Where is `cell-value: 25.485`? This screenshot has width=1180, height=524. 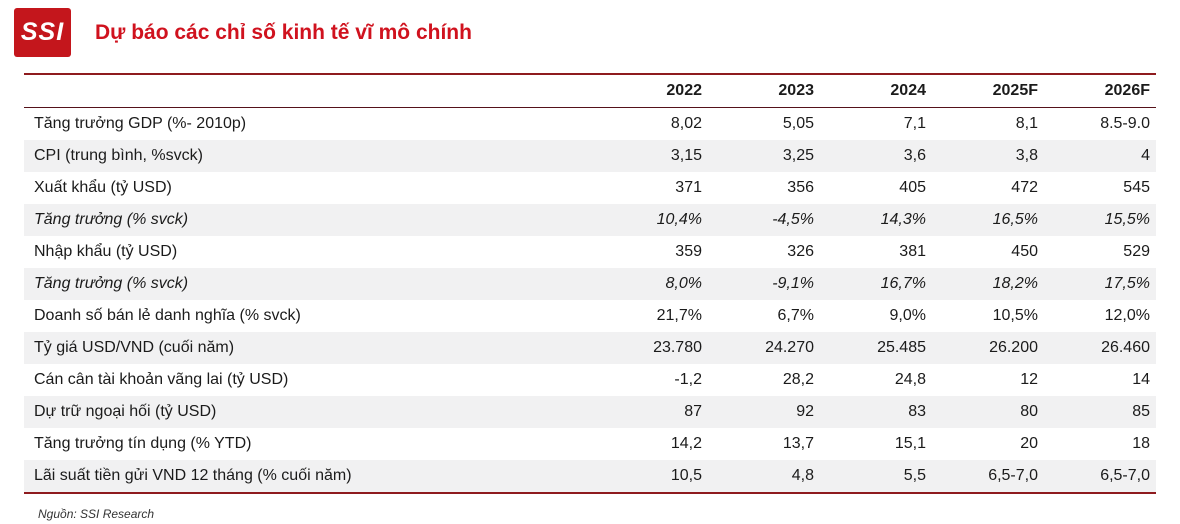 cell-value: 25.485 is located at coordinates (901, 347).